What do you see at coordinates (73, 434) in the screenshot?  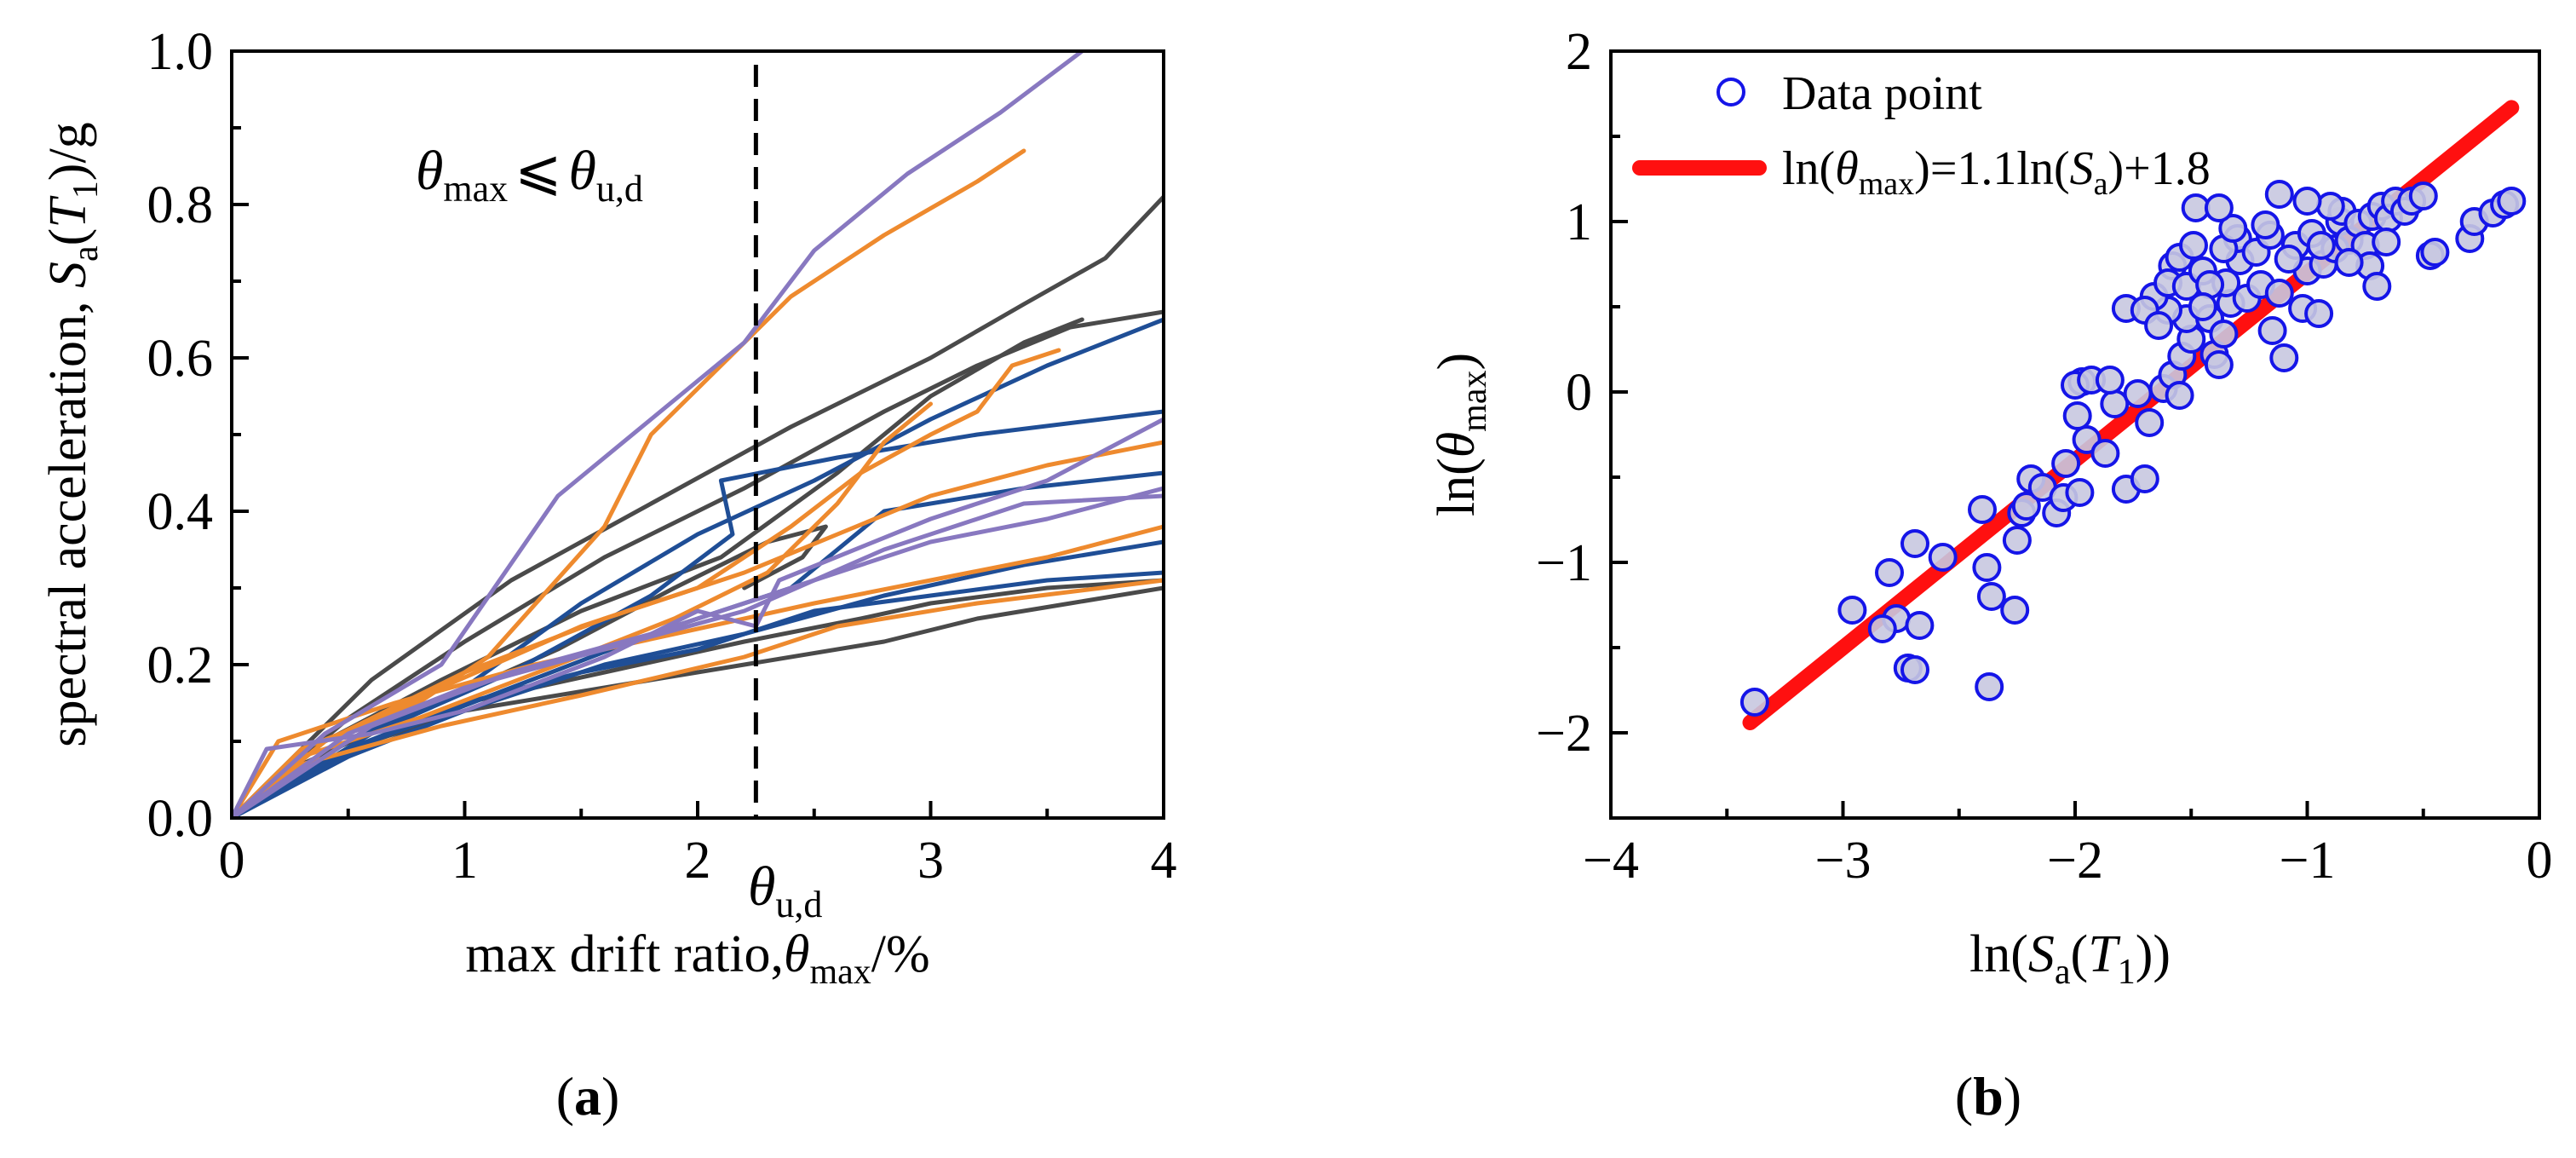 I see `panel-a-y-axis-label: spectral acceleration, Sa(T1)/g` at bounding box center [73, 434].